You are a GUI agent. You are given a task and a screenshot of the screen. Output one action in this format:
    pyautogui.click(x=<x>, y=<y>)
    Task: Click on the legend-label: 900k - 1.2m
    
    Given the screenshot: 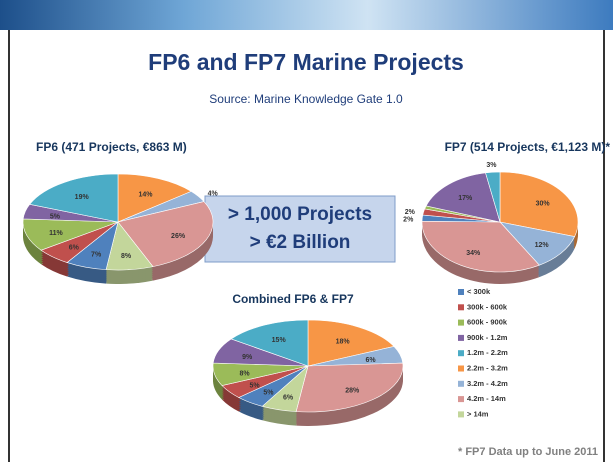 What is the action you would take?
    pyautogui.click(x=487, y=337)
    